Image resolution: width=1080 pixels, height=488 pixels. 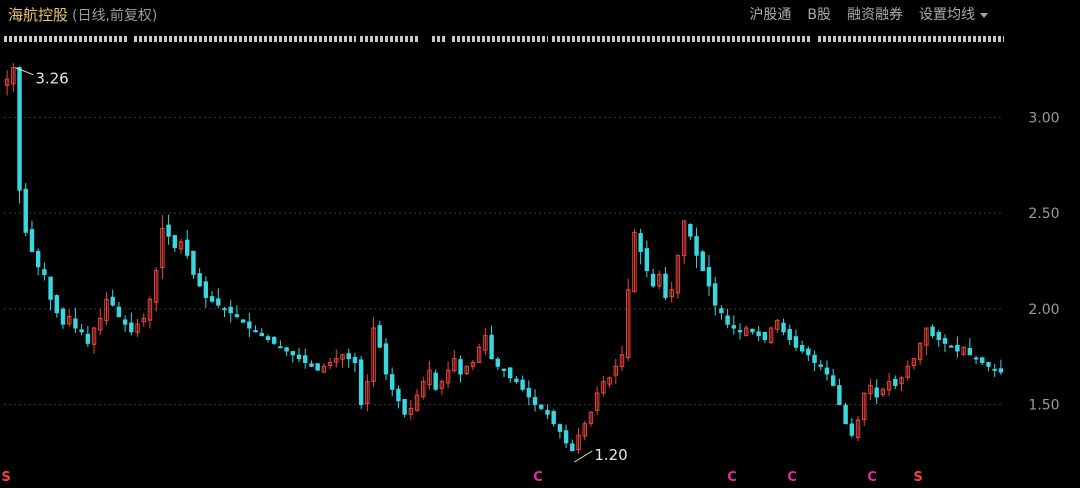 I want to click on annotation-arrow, so click(x=583, y=456).